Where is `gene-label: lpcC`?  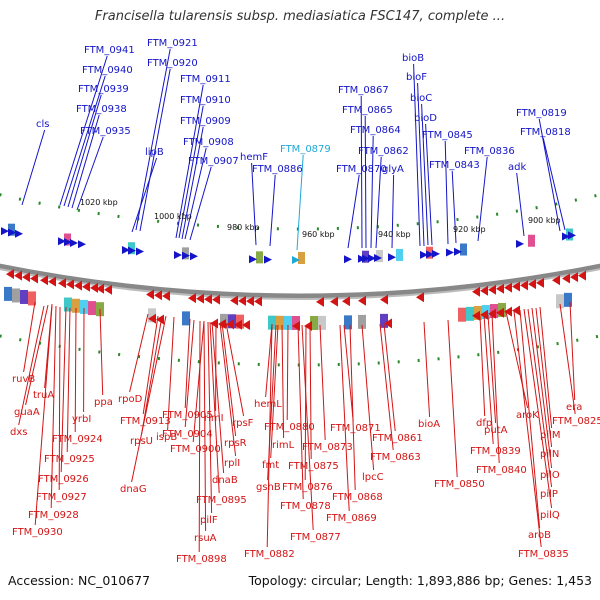
gene-label: lpcC is located at coordinates (373, 477).